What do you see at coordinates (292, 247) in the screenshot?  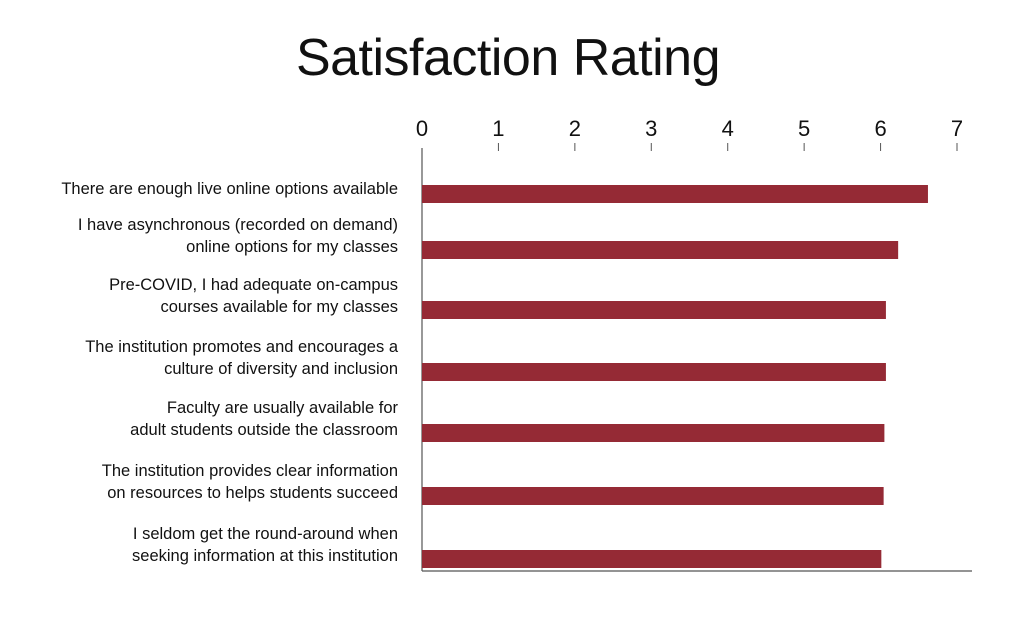 I see `category-label: online options for my classes` at bounding box center [292, 247].